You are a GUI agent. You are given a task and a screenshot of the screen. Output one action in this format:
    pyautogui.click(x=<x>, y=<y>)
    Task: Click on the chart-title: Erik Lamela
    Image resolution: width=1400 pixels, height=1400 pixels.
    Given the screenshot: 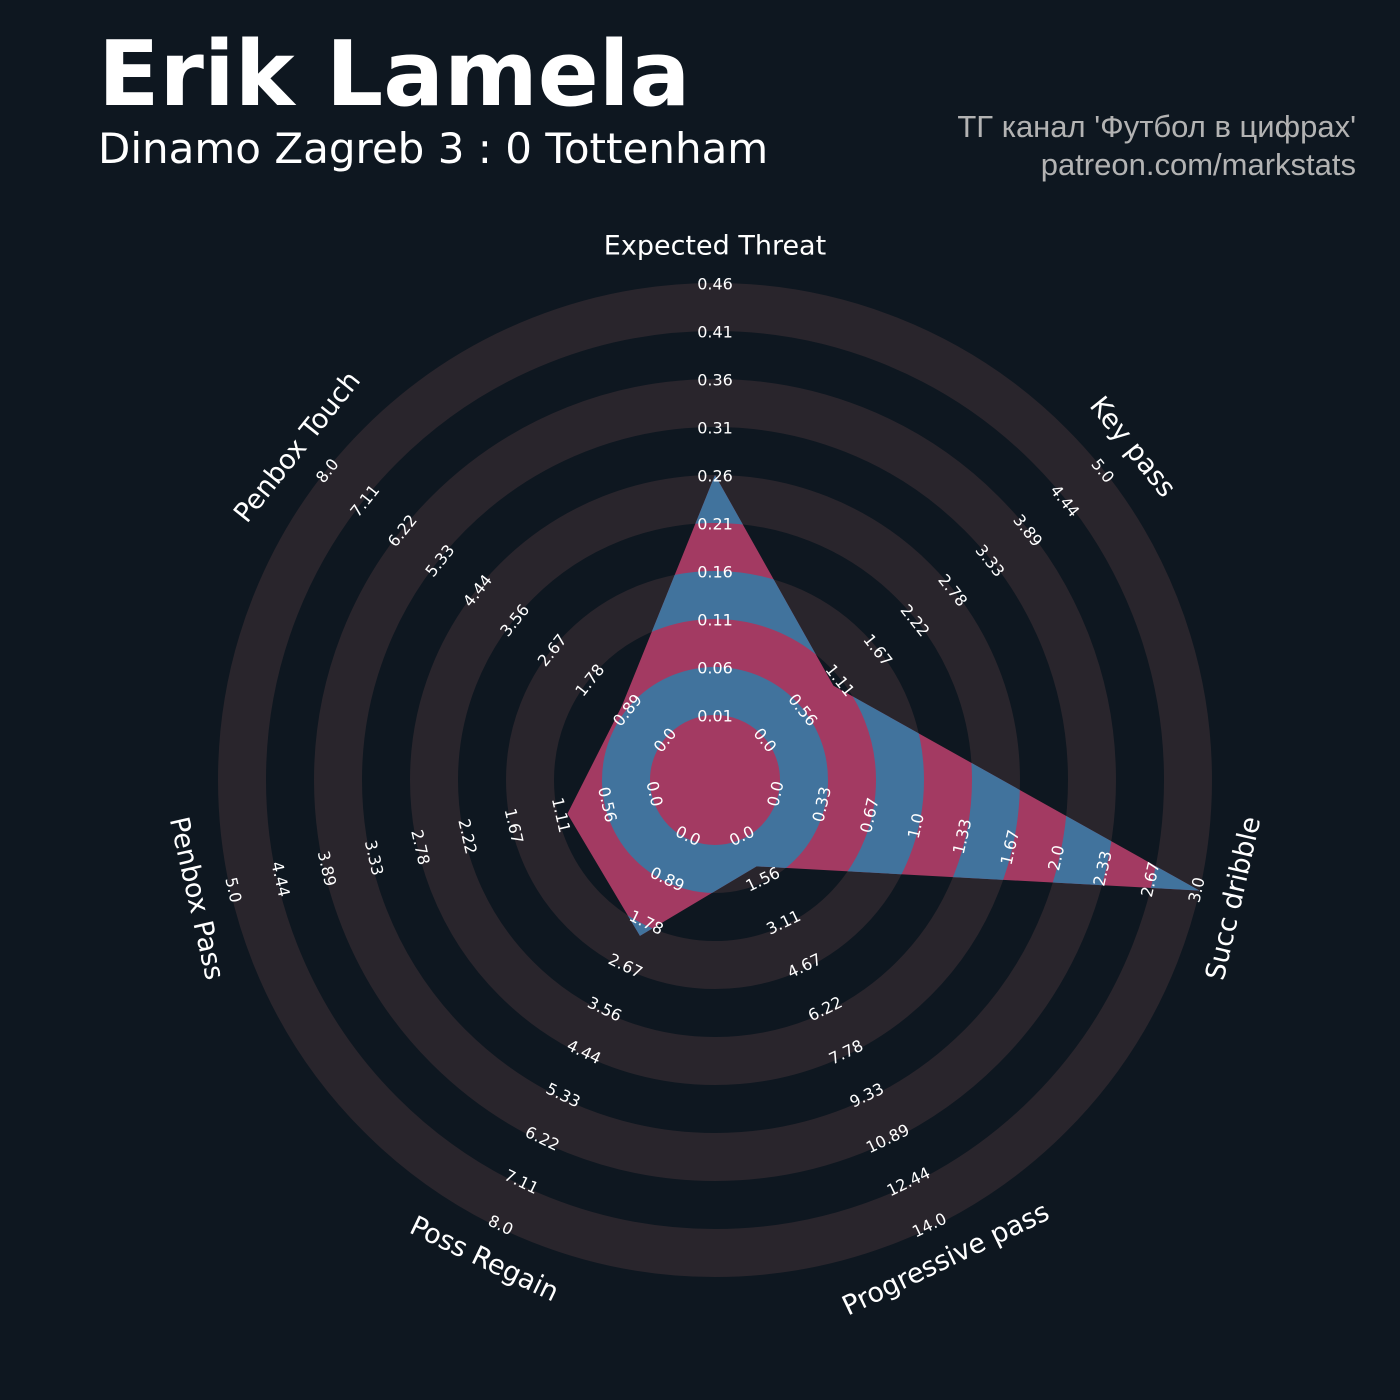 What is the action you would take?
    pyautogui.click(x=394, y=74)
    